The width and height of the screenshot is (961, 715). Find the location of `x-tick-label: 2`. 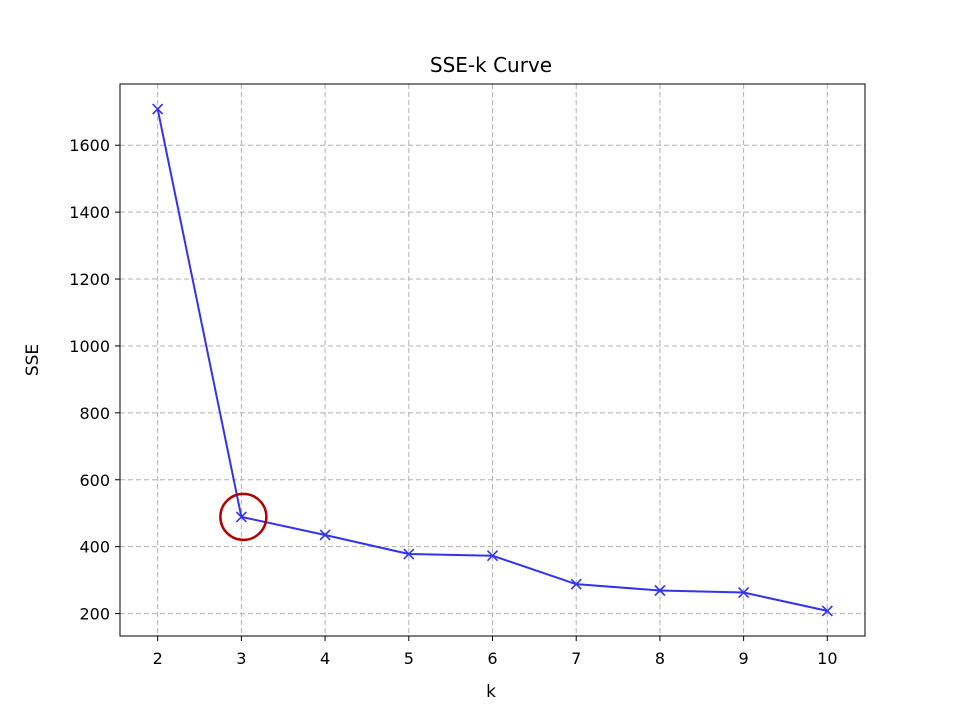

x-tick-label: 2 is located at coordinates (158, 658).